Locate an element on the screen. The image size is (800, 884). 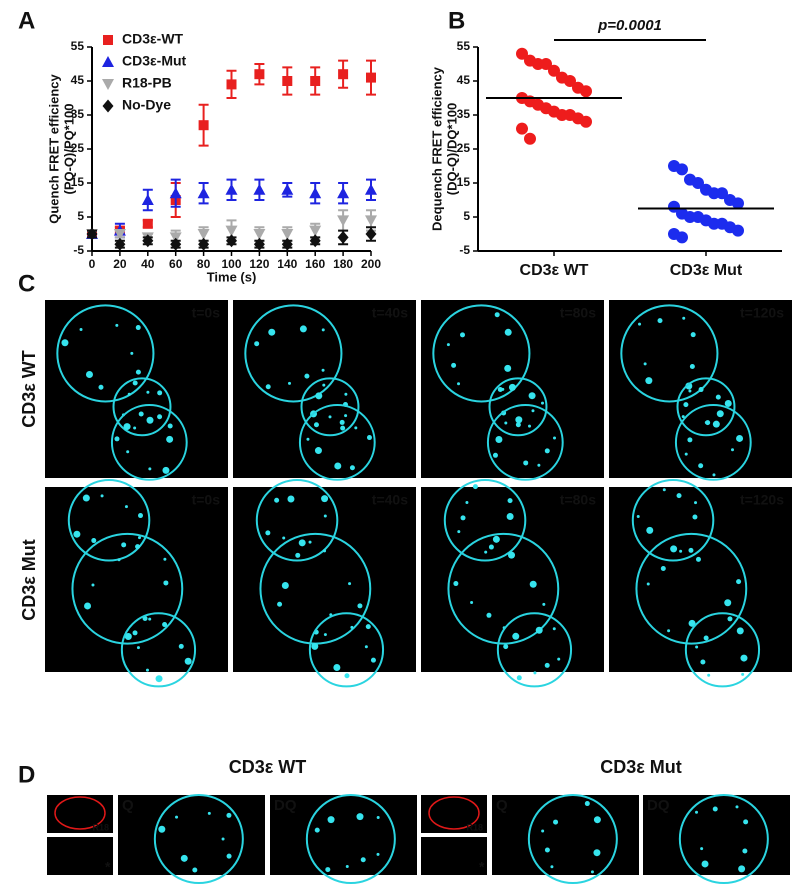
legend-marker is located at coordinates (108, 61).